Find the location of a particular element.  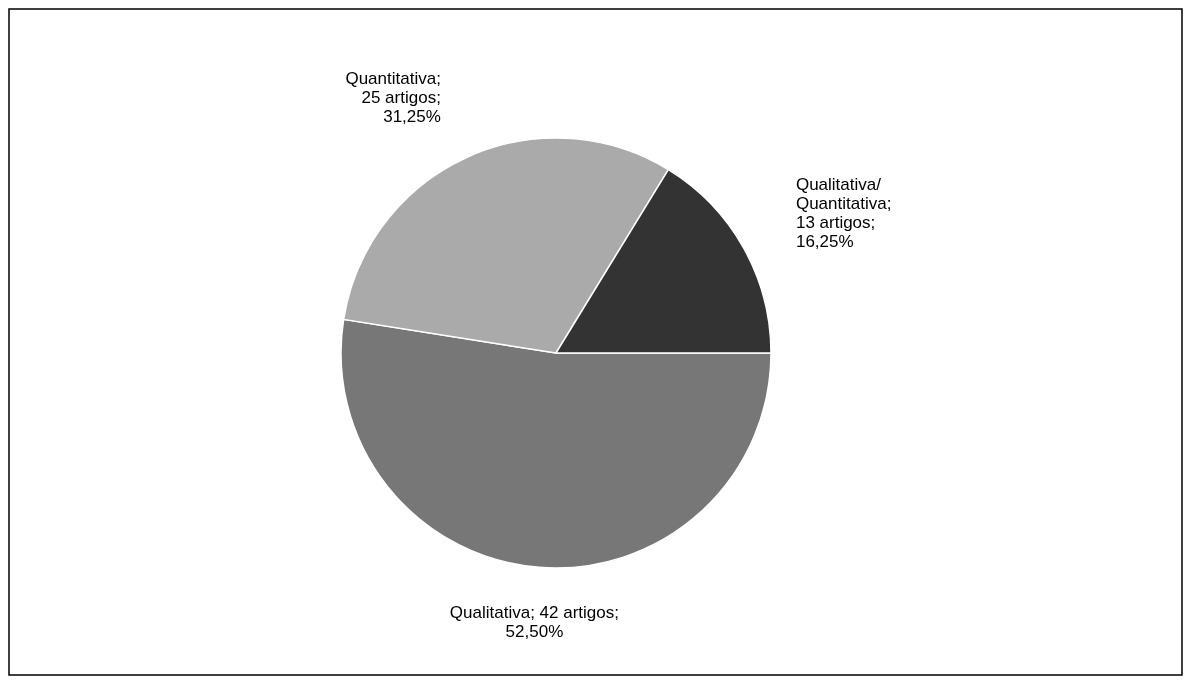

slice-label: Qualitativa/Quantitativa; 13 artigos; 16,25% is located at coordinates (843, 213).